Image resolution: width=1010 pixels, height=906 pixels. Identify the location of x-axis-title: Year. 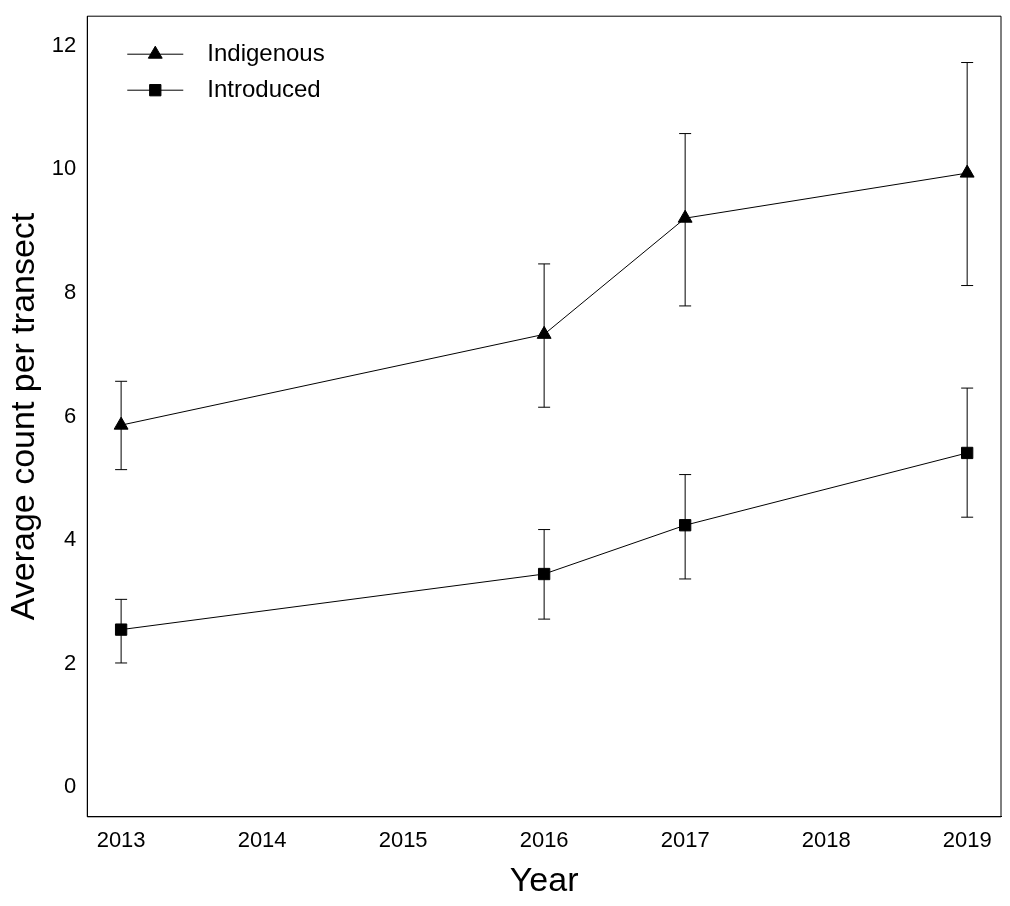
(544, 878).